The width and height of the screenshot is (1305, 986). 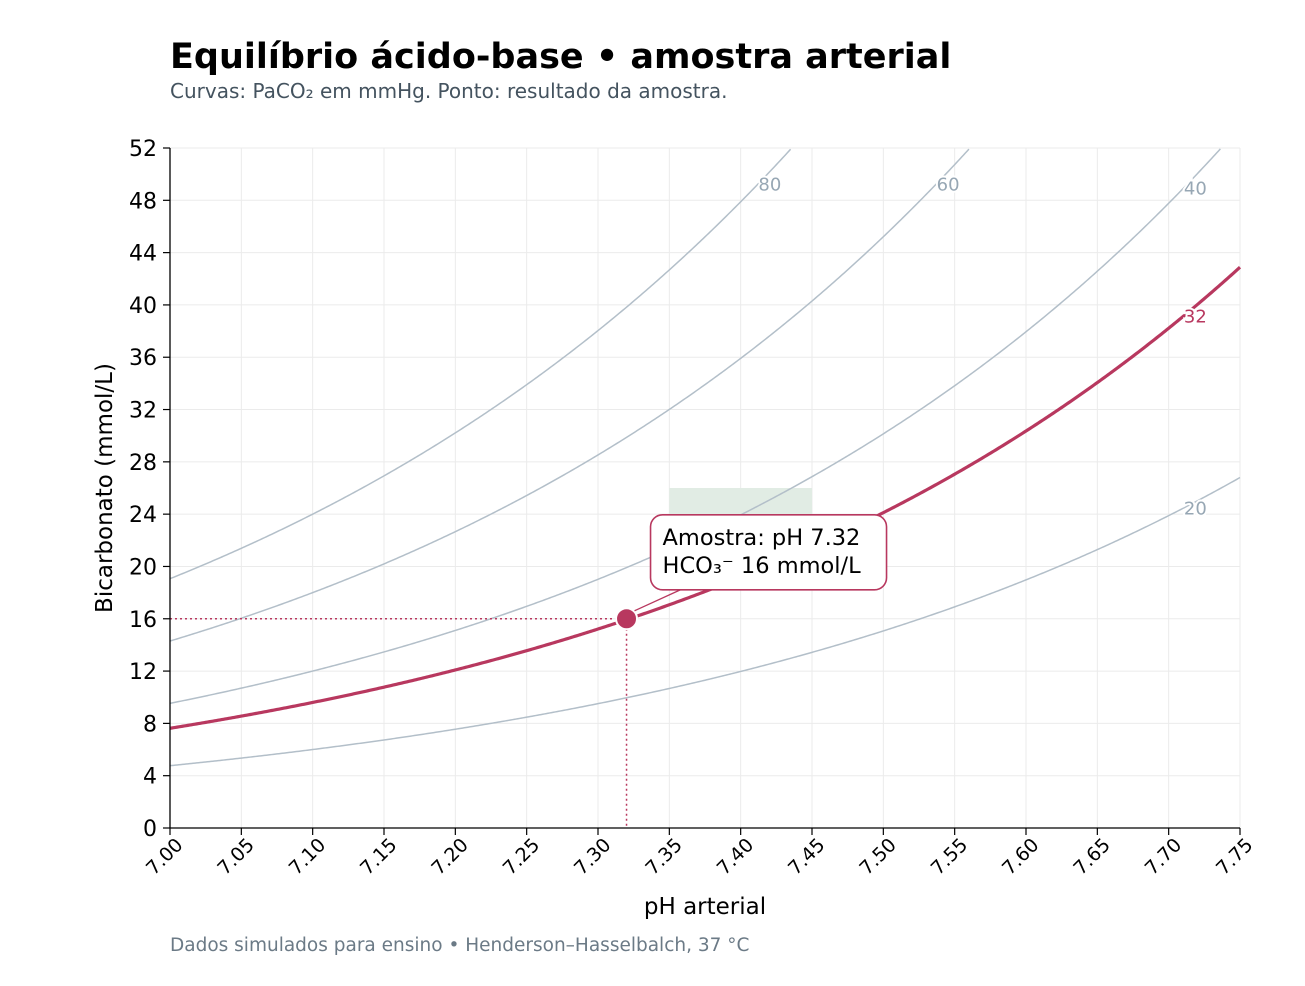 What do you see at coordinates (307, 856) in the screenshot?
I see `x-tick-label: 7.10` at bounding box center [307, 856].